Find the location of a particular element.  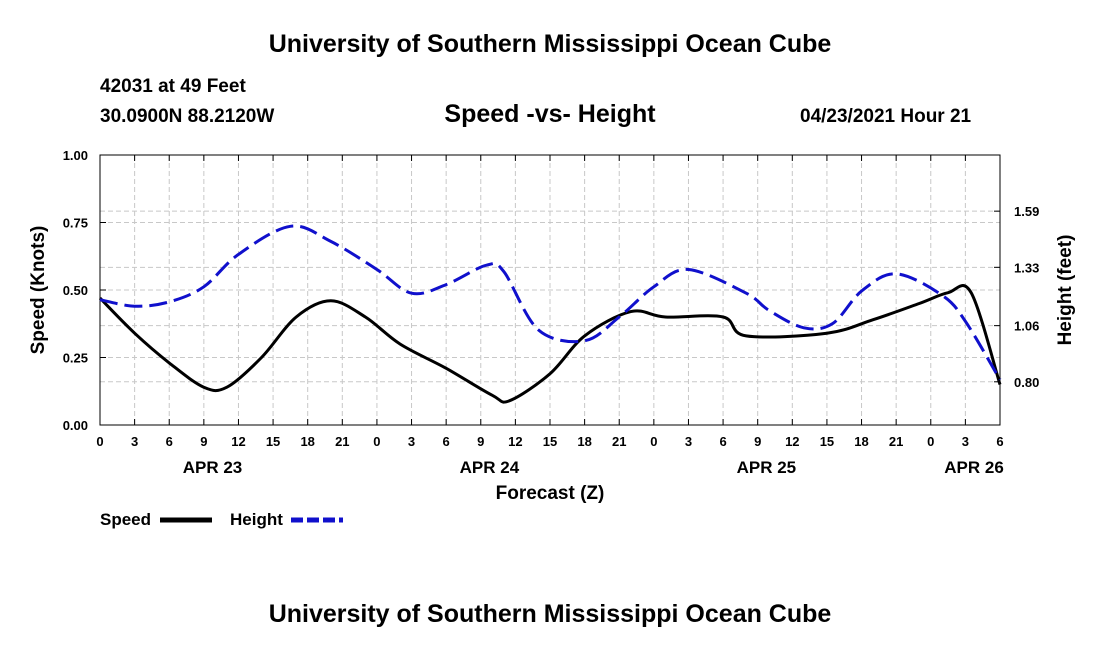

day-label: APR 23 is located at coordinates (213, 467).